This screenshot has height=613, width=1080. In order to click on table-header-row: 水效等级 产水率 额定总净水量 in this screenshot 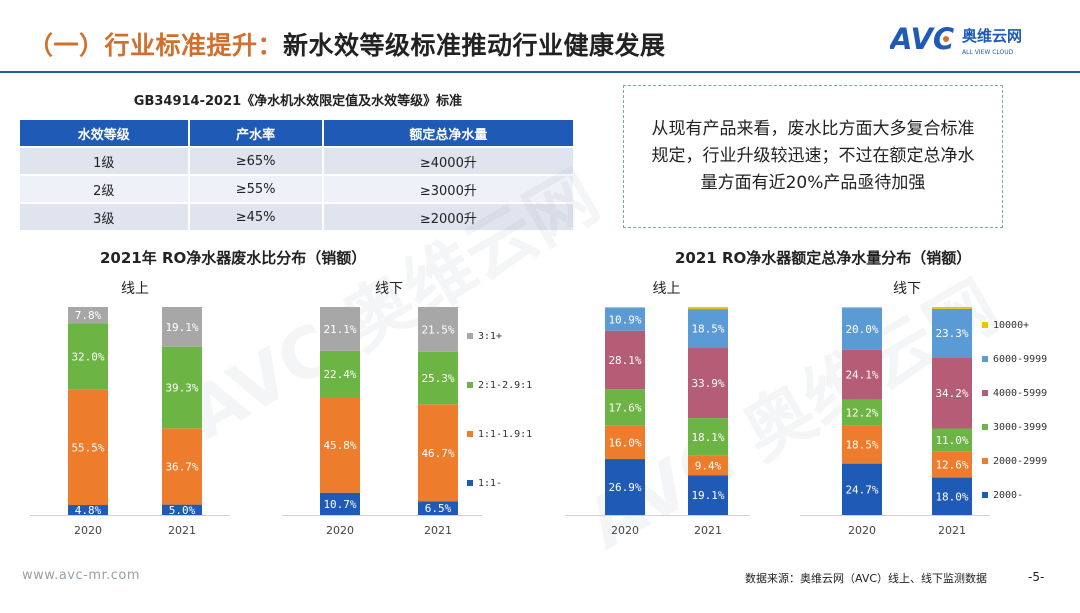, I will do `click(298, 133)`.